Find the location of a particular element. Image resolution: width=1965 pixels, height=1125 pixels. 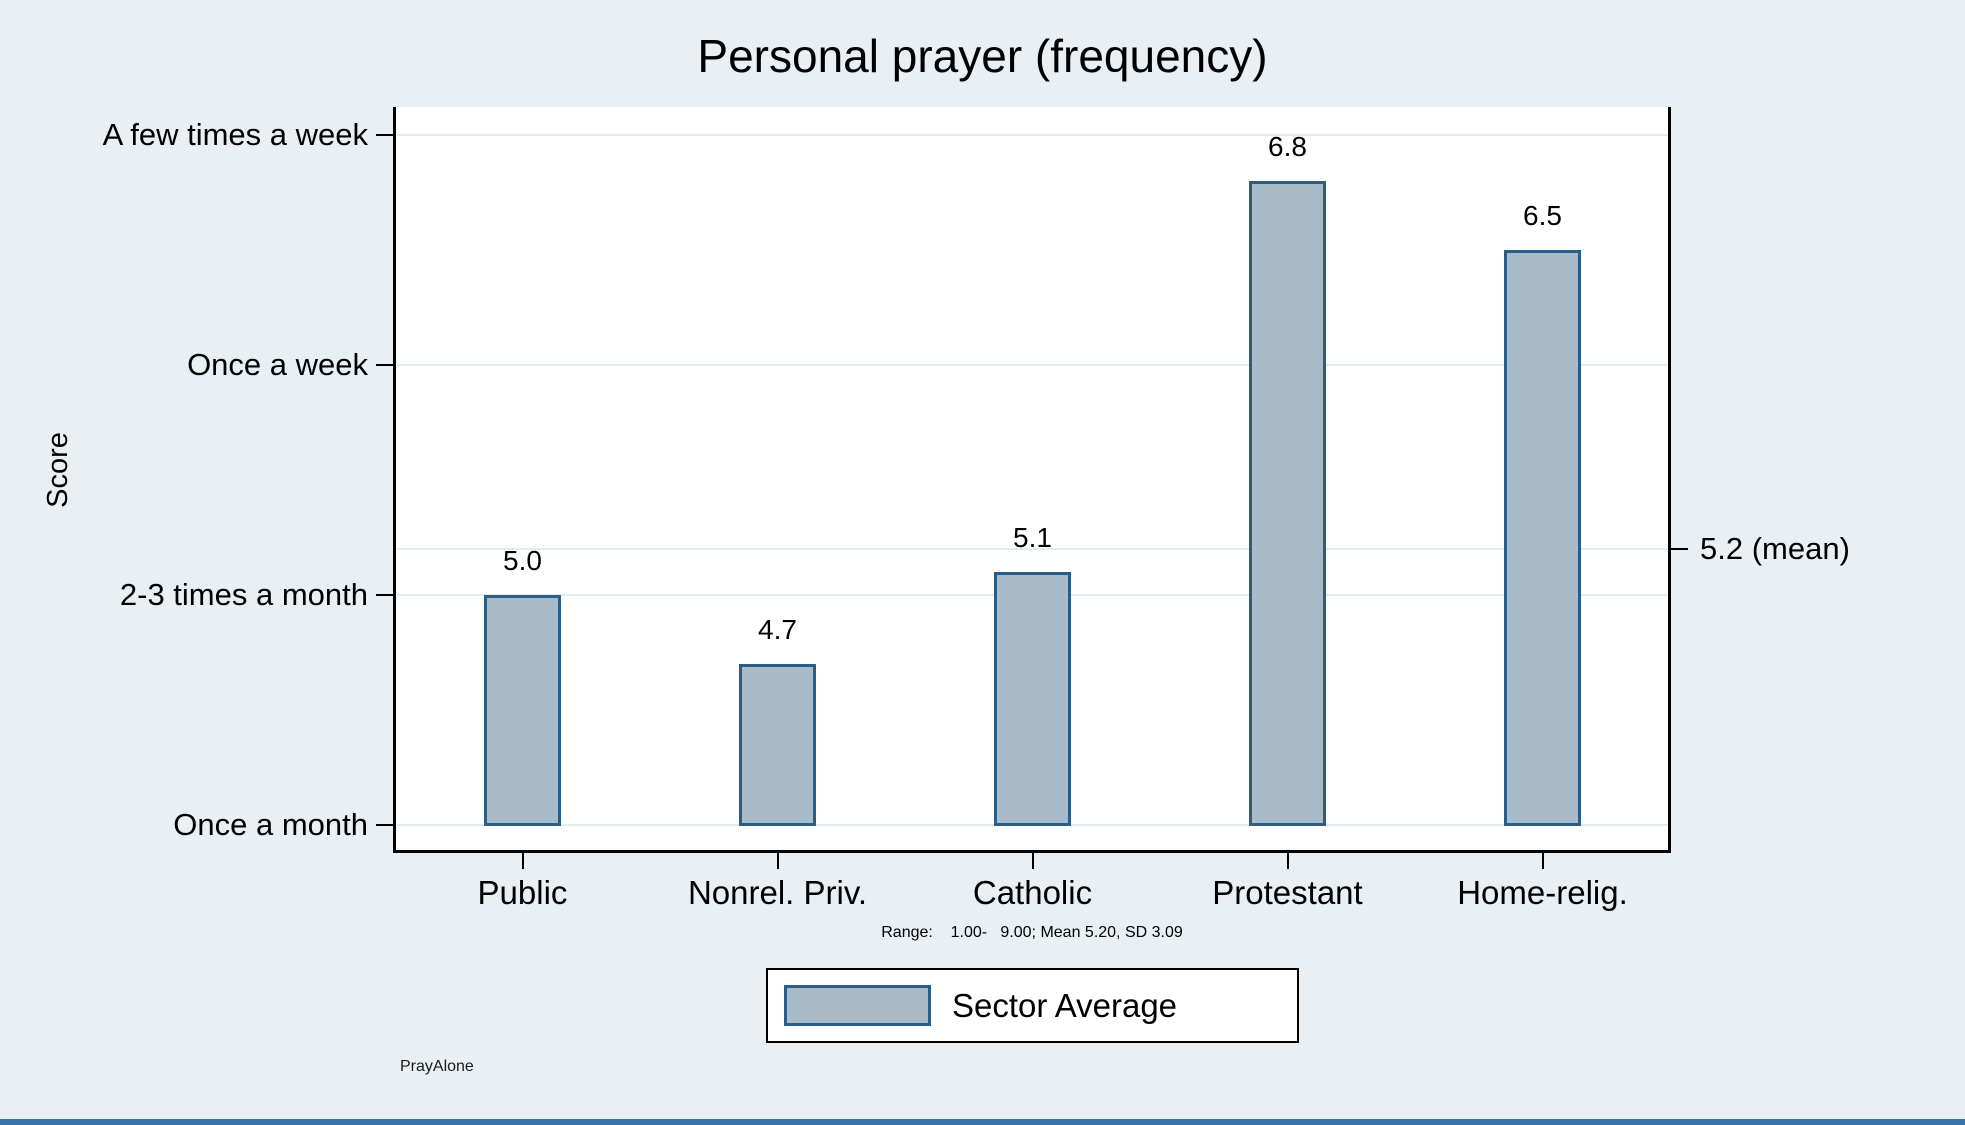

y-axis-line-left is located at coordinates (394, 480).